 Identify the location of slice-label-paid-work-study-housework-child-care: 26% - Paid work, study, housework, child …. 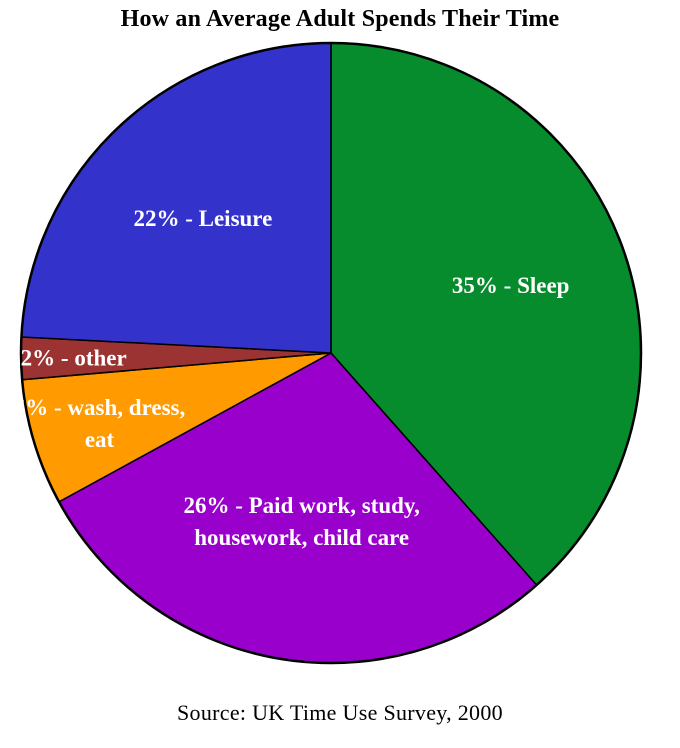
(301, 521).